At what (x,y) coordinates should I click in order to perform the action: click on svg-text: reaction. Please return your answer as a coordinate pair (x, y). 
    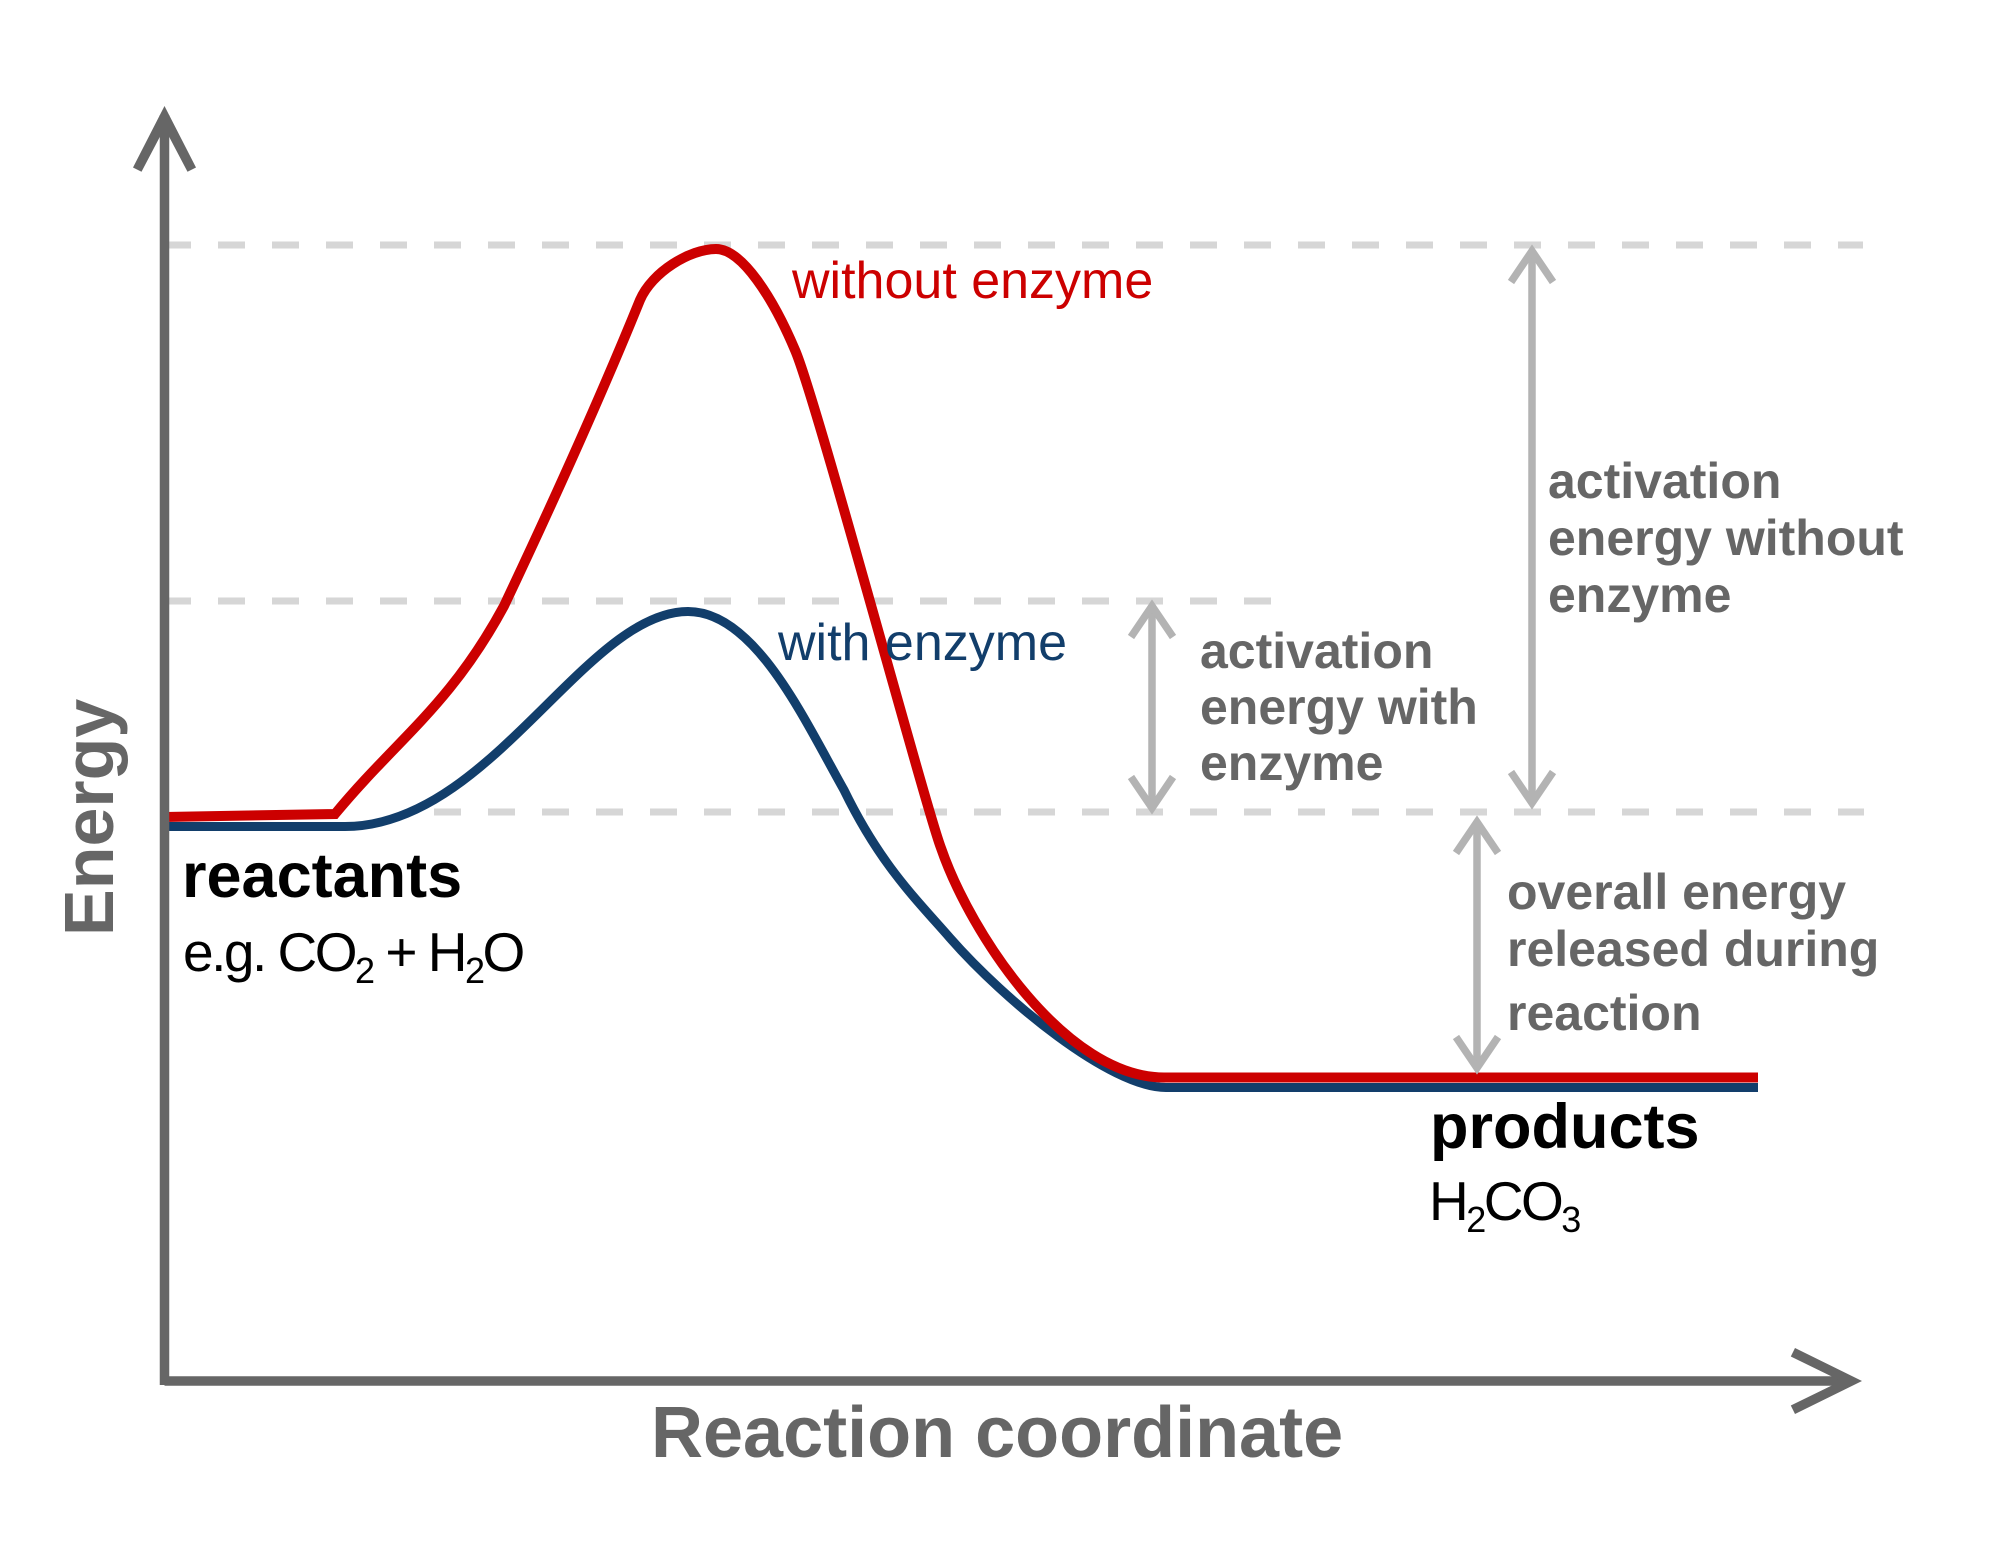
    Looking at the image, I should click on (1604, 1013).